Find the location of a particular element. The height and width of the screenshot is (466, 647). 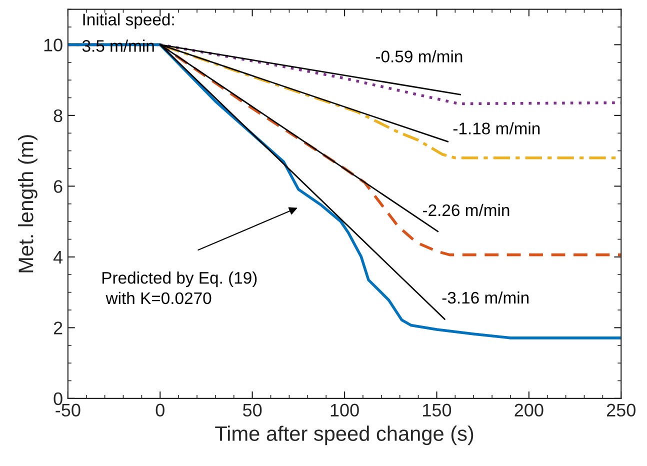

annotation: -1.18 m/min is located at coordinates (496, 128).